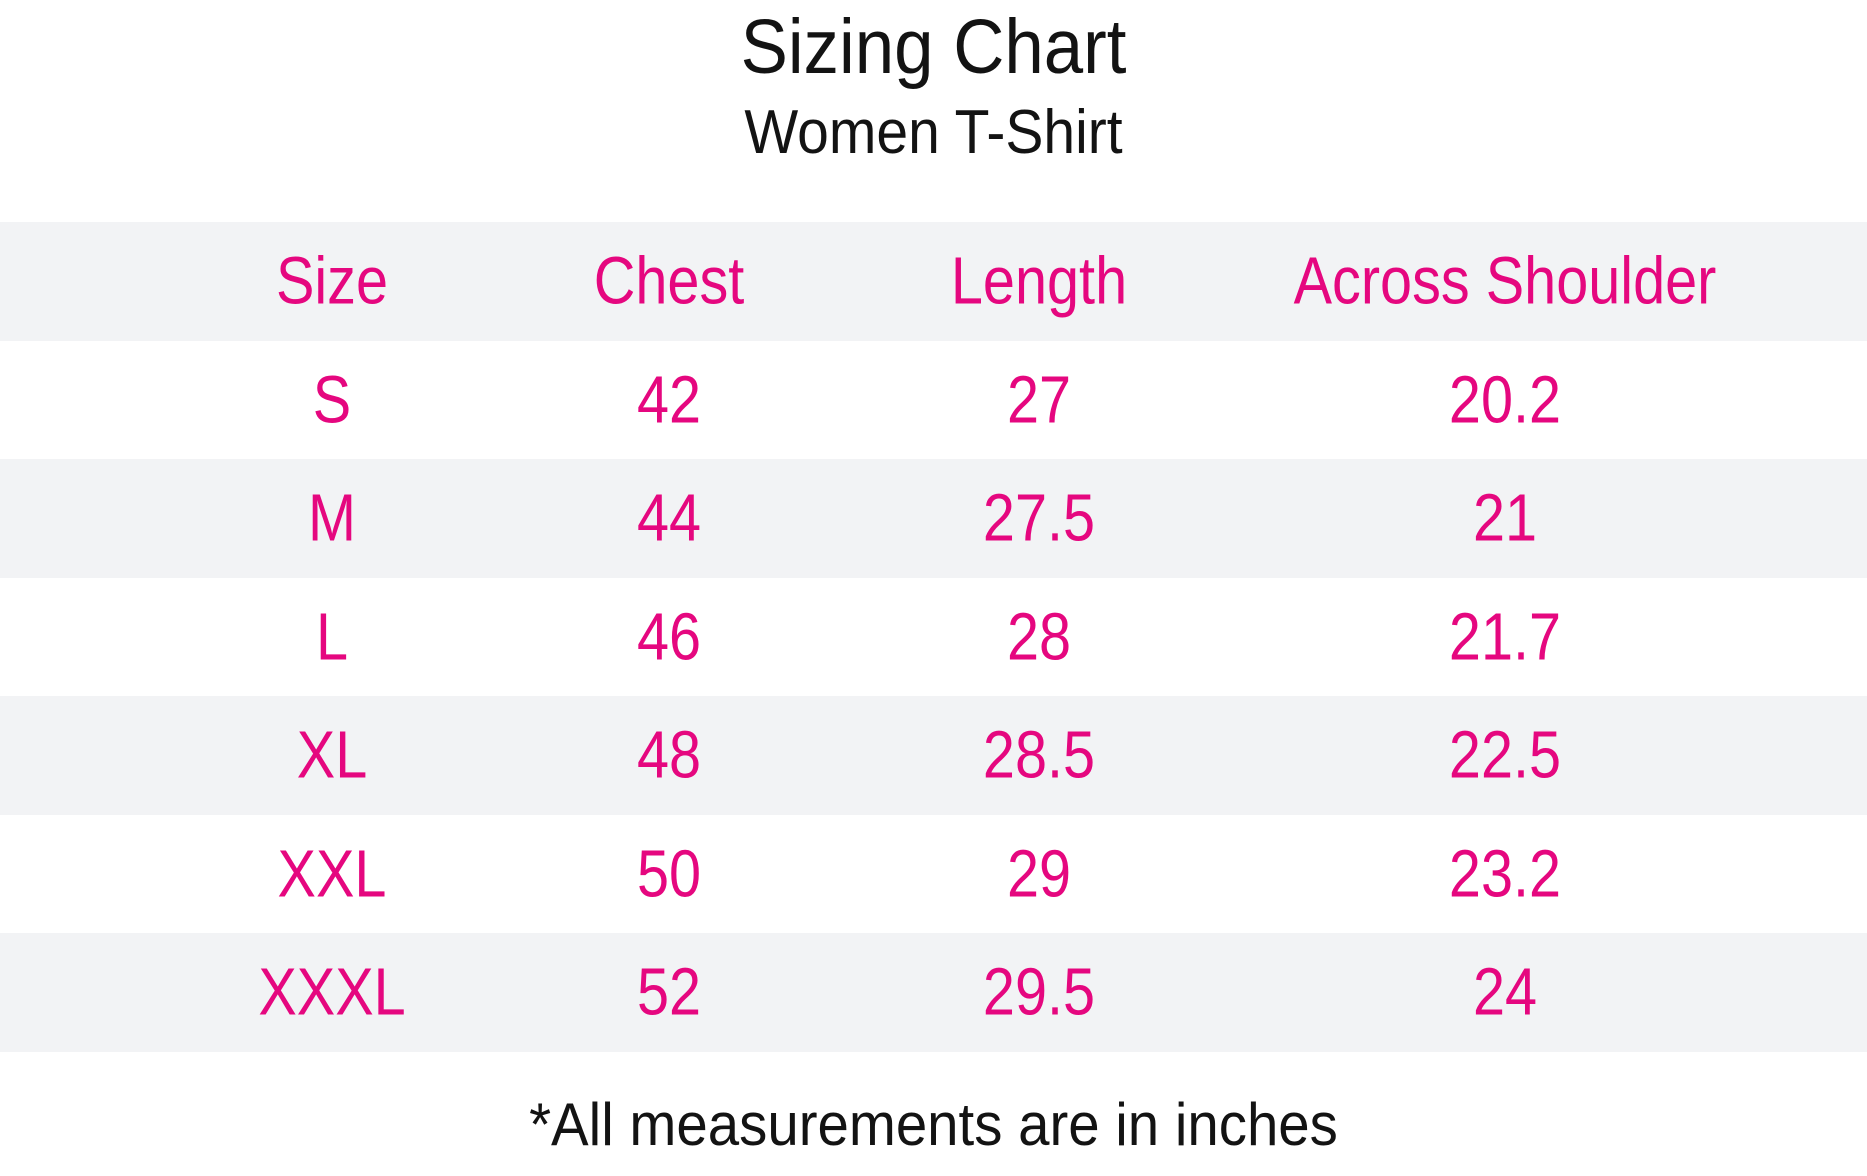 This screenshot has height=1176, width=1867. What do you see at coordinates (332, 518) in the screenshot?
I see `size-cell: M` at bounding box center [332, 518].